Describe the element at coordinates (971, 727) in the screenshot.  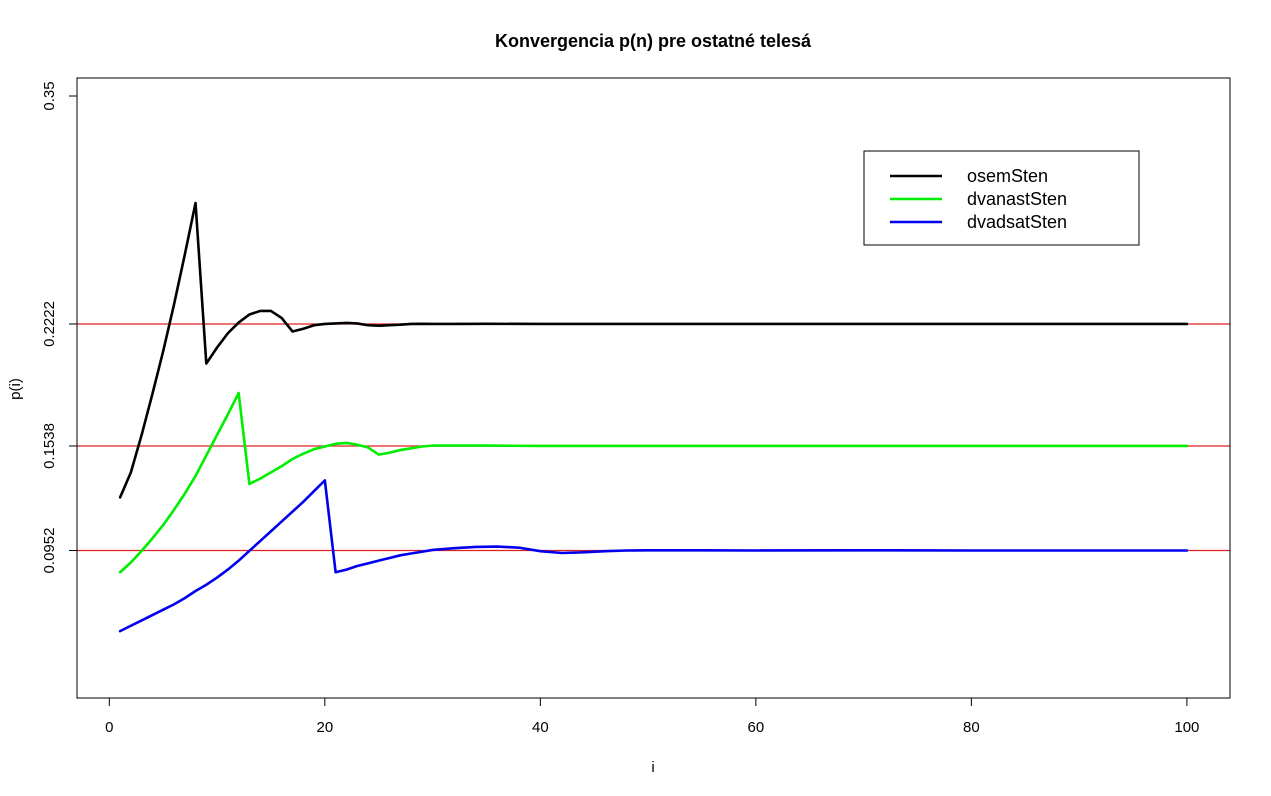
I see `x-tick-label: 80` at that location.